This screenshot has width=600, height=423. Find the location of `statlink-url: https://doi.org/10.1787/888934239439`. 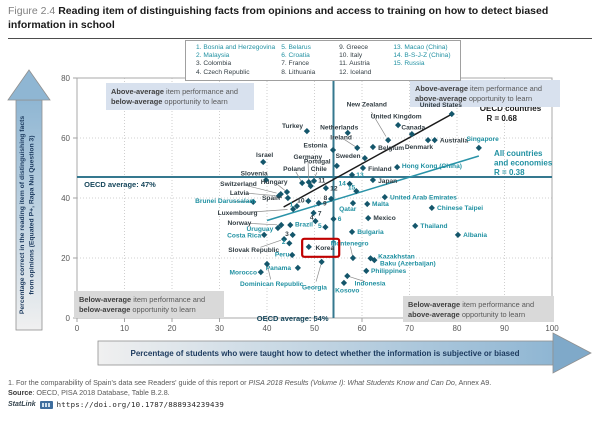

statlink-url: https://doi.org/10.1787/888934239439 is located at coordinates (140, 404).